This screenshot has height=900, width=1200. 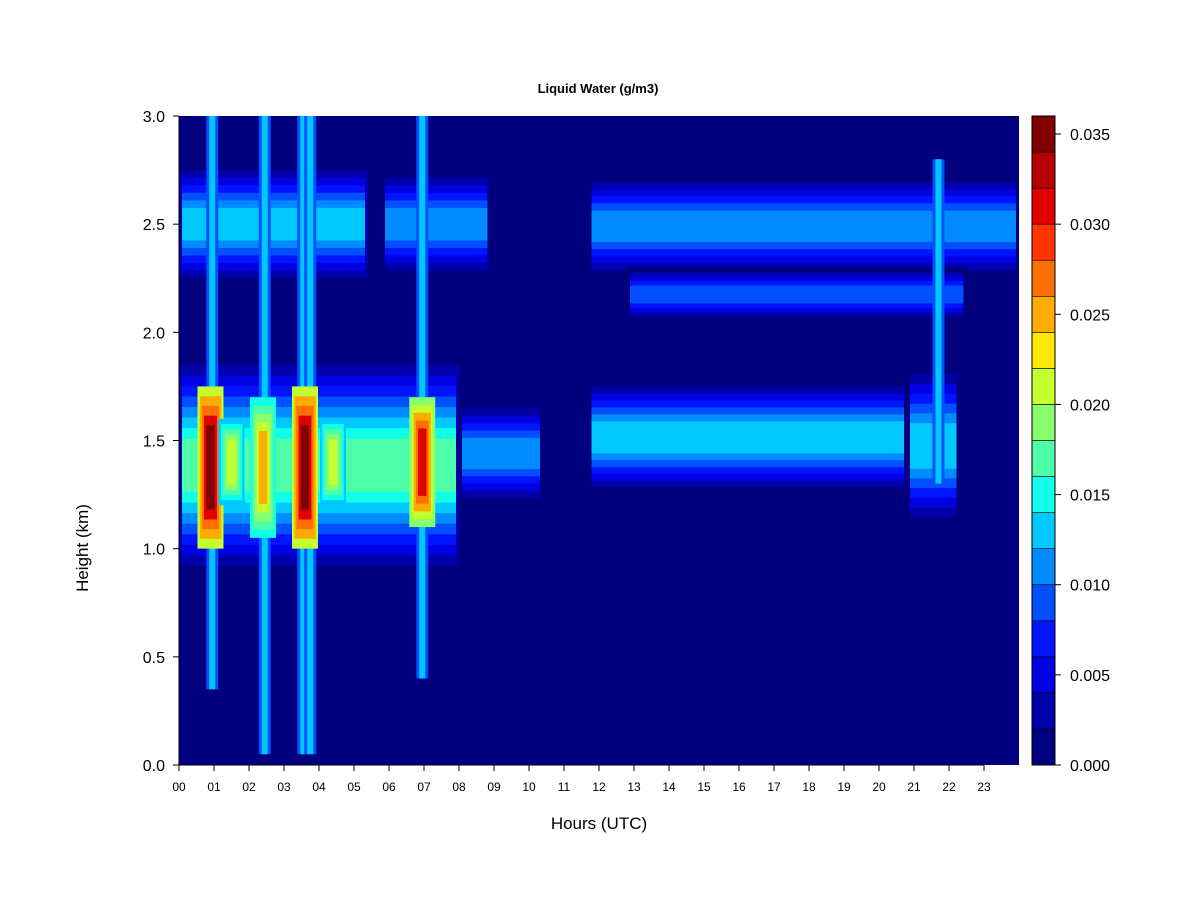 I want to click on y-tick-label: 1.0, so click(x=154, y=550).